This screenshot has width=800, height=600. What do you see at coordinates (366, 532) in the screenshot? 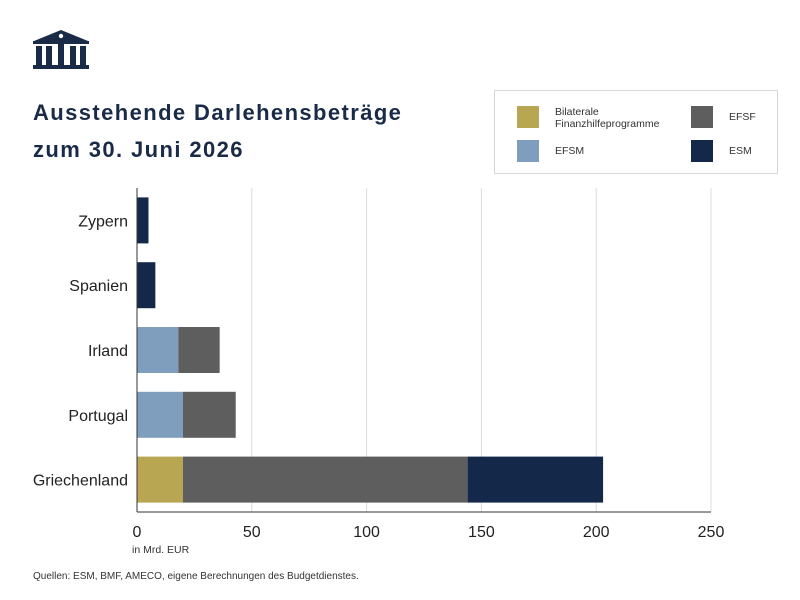
I see `x-tick-label-2: 100` at bounding box center [366, 532].